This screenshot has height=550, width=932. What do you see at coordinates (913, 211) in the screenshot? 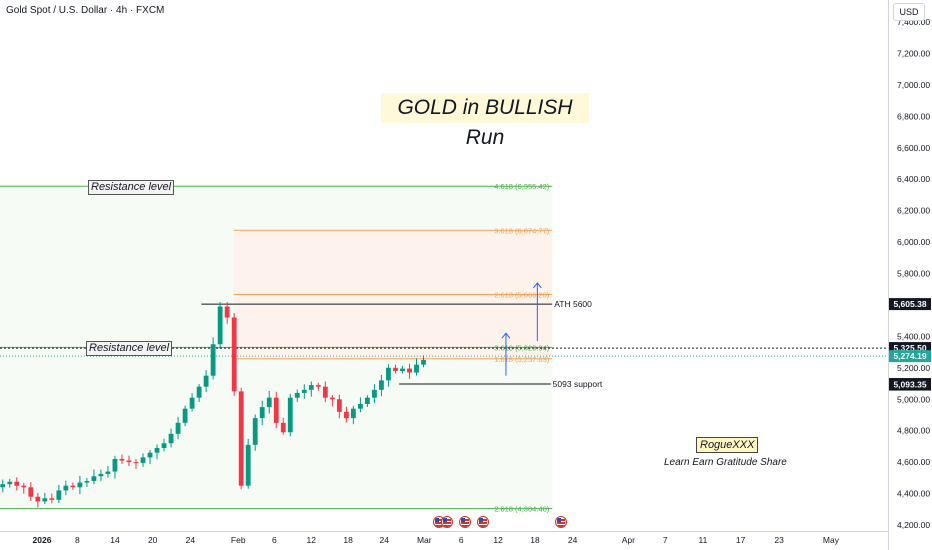
I see `price-tick-label: 6,200.00` at bounding box center [913, 211].